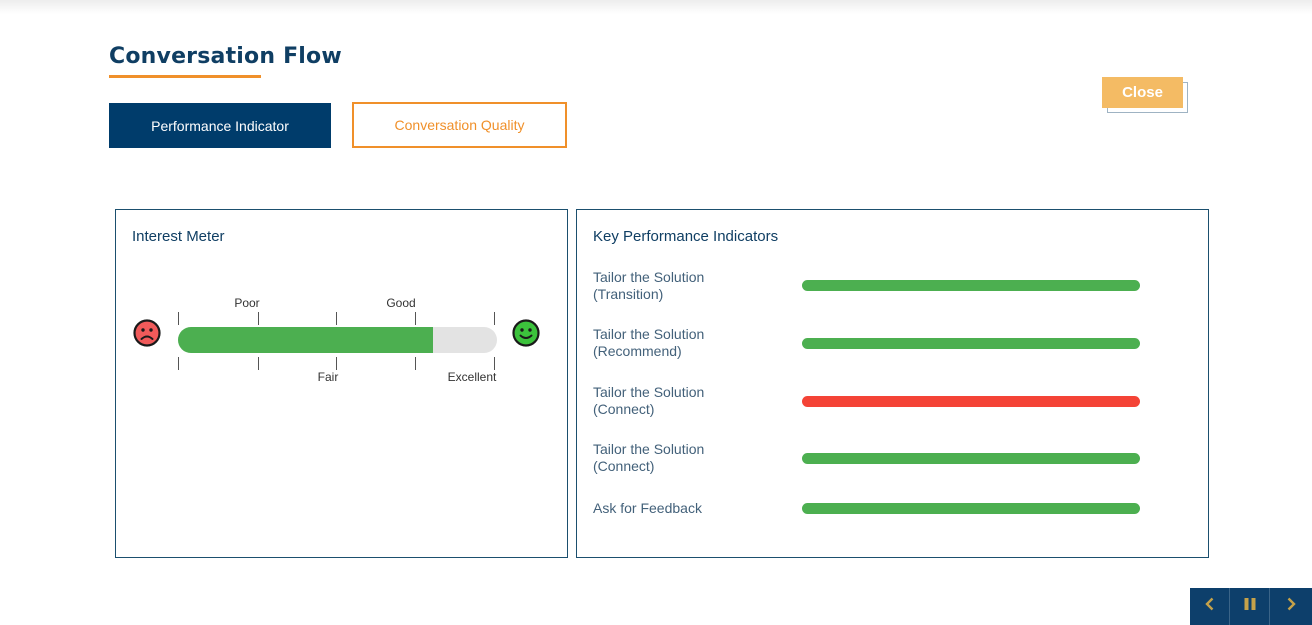 Image resolution: width=1312 pixels, height=625 pixels. I want to click on sad-face-icon, so click(147, 333).